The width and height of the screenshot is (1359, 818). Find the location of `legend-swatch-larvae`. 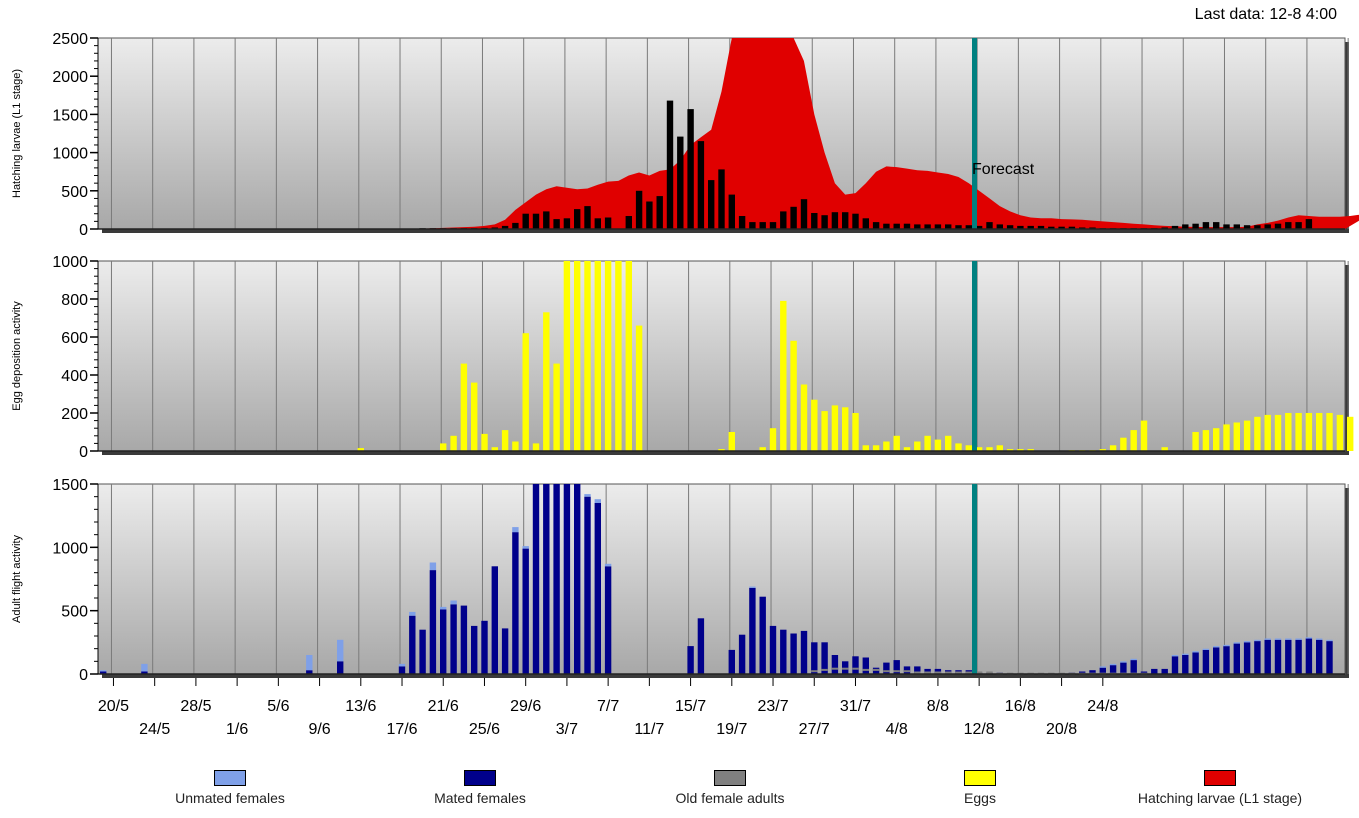

legend-swatch-larvae is located at coordinates (1220, 778).